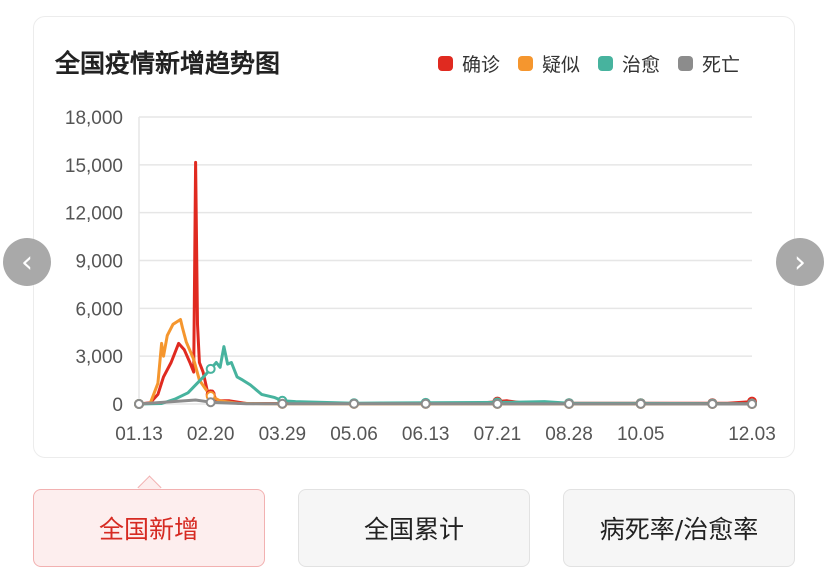 This screenshot has height=580, width=828. I want to click on y-tick-label: 9,000, so click(99, 262).